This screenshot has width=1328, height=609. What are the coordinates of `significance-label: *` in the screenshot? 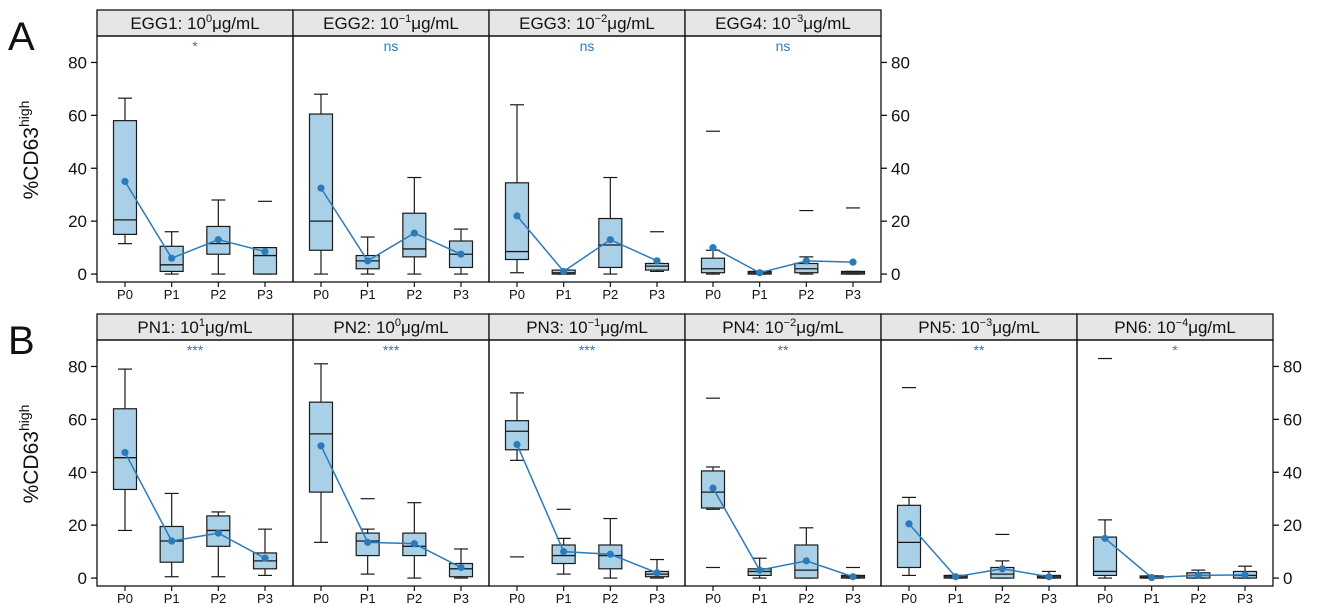 It's located at (195, 46).